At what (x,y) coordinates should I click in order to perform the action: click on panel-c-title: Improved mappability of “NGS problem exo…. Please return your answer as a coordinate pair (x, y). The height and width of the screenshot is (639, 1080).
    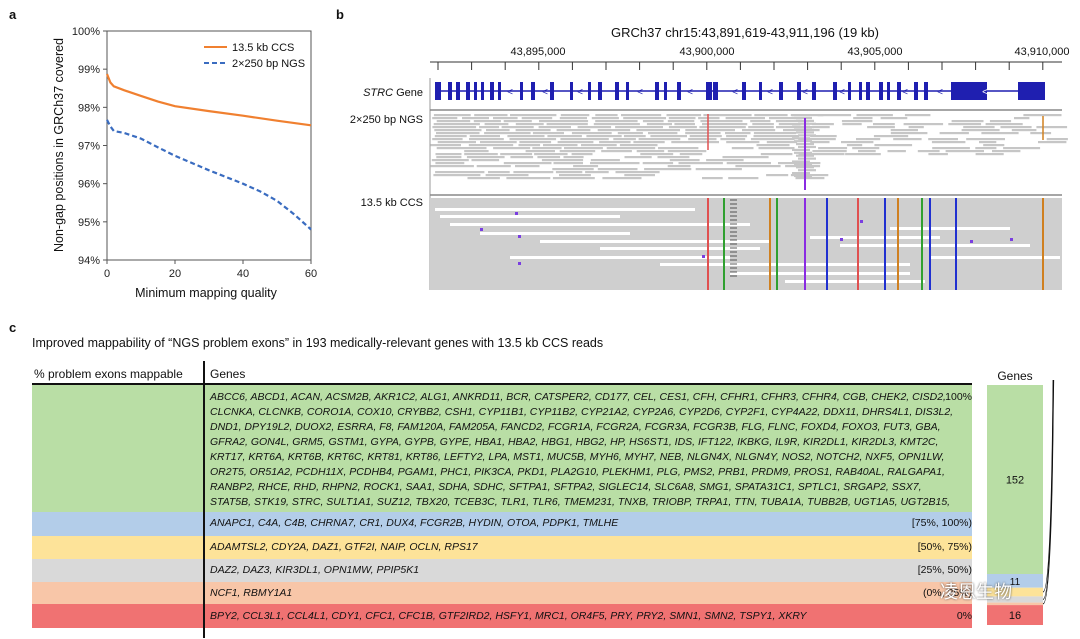
    Looking at the image, I should click on (318, 343).